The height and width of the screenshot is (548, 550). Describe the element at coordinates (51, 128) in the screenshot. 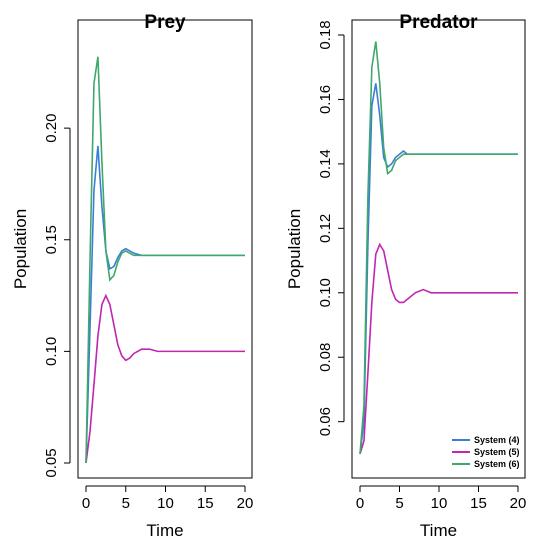

I see `y-tick-label: 0.20` at that location.